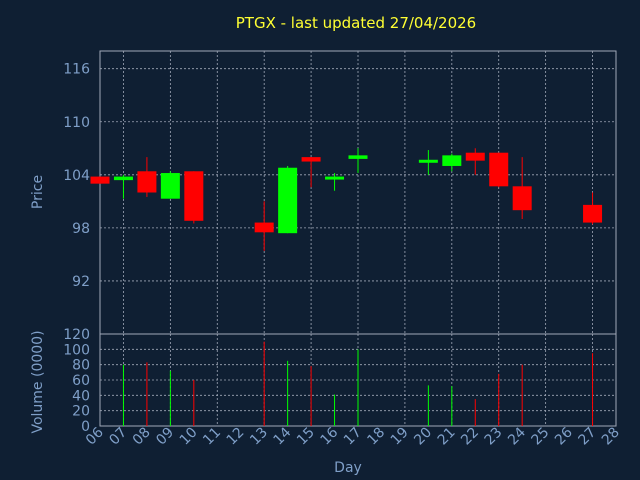 This screenshot has height=480, width=640. Describe the element at coordinates (376, 437) in the screenshot. I see `x-tick-label: 18` at that location.